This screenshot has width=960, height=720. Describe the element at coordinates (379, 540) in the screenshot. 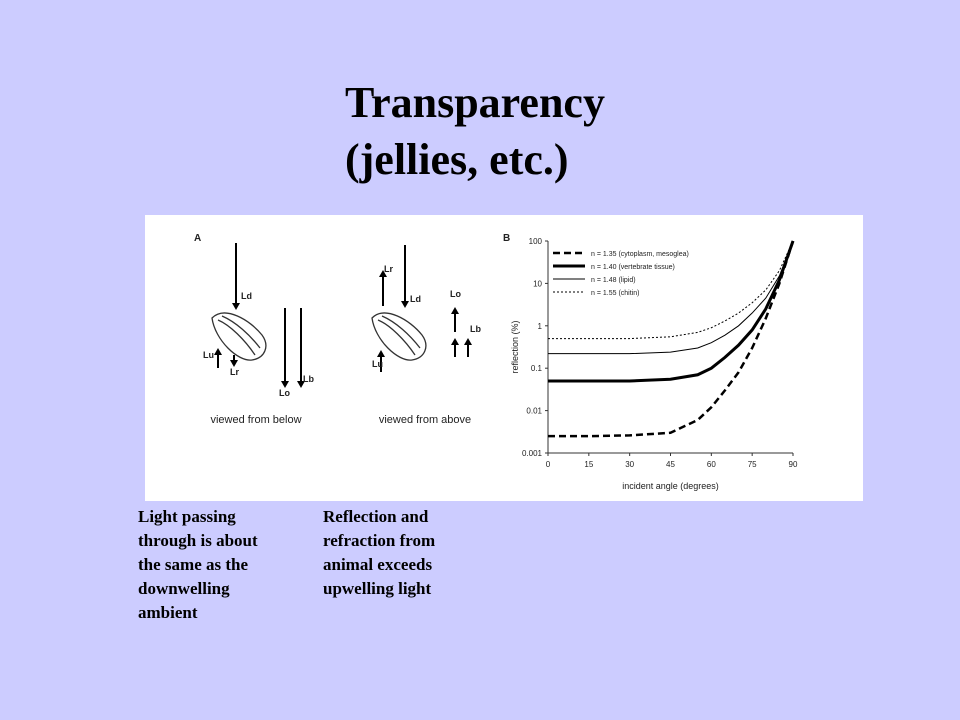

I see `caption-line: refraction from` at that location.